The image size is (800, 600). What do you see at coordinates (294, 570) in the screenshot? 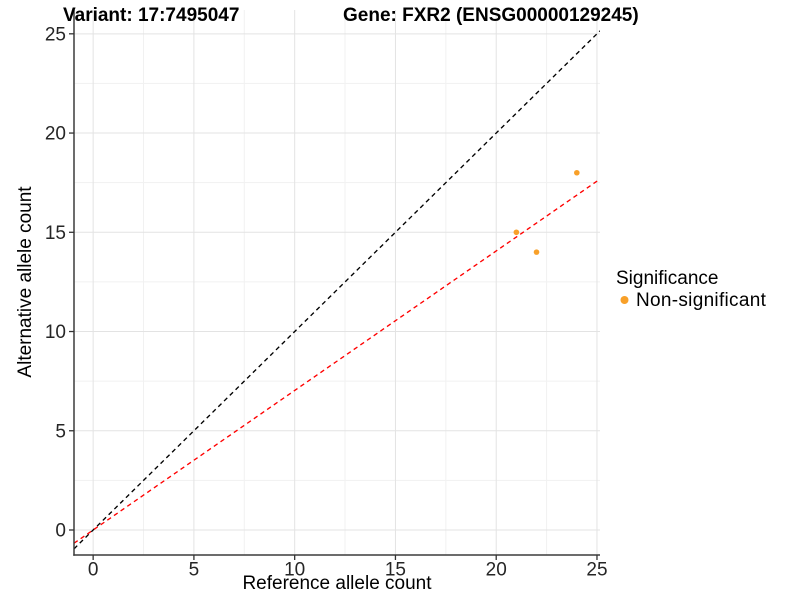
I see `x-tick-label: 10` at bounding box center [294, 570].